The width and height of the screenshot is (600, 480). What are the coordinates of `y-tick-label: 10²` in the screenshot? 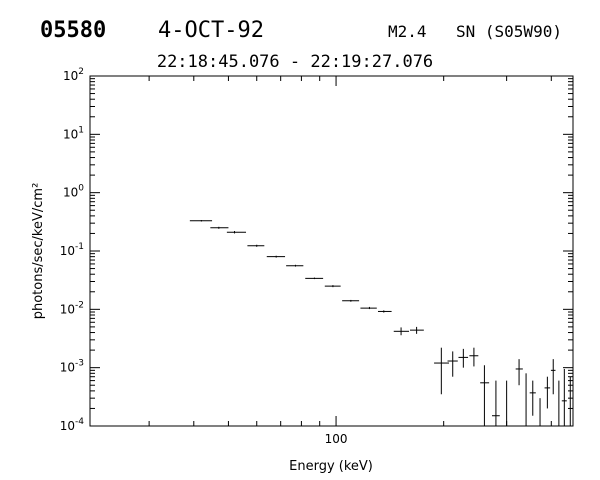 It's located at (73, 75).